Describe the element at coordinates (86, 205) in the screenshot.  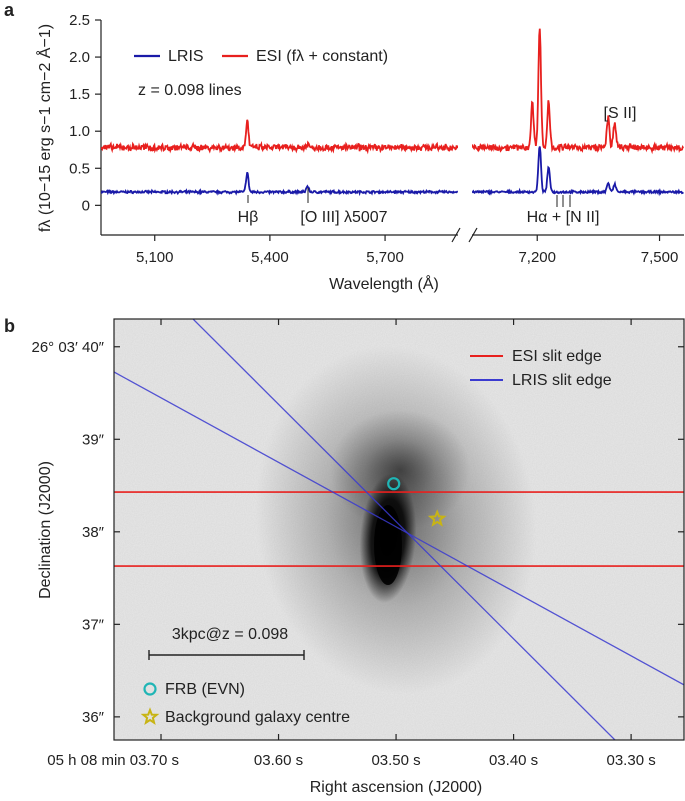
I see `y-tick-label: 0` at that location.